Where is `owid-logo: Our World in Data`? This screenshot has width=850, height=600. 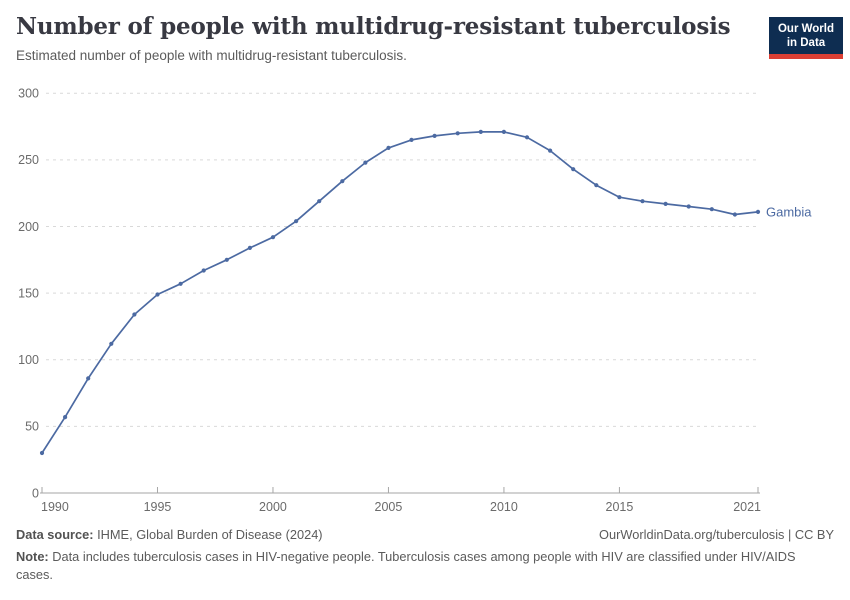 owid-logo: Our World in Data is located at coordinates (806, 38).